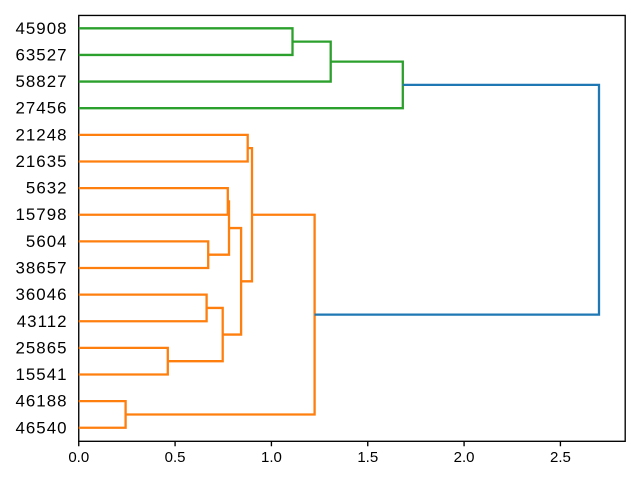 The image size is (640, 480). What do you see at coordinates (367, 457) in the screenshot?
I see `svg-text: 1.5` at bounding box center [367, 457].